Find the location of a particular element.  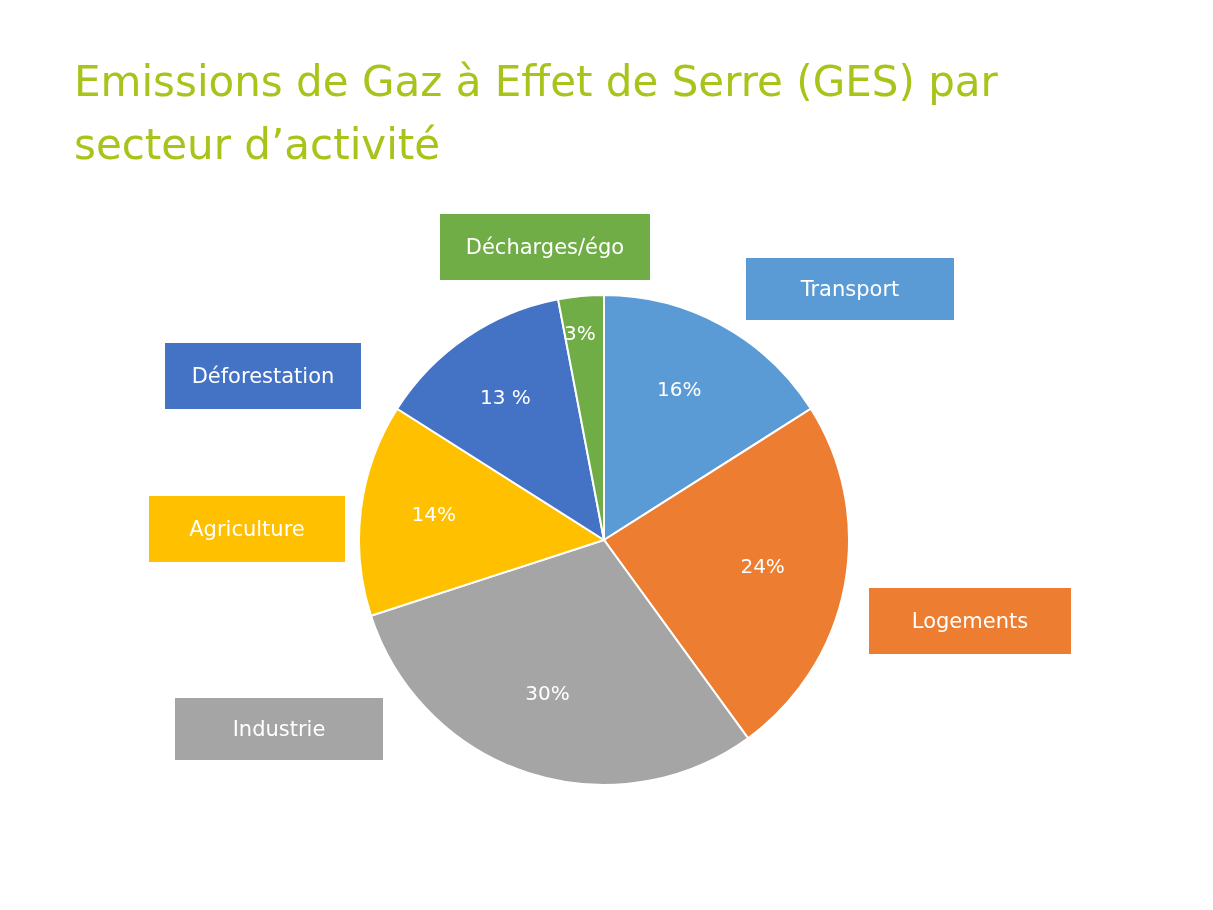

data-label: 14% is located at coordinates (433, 514).